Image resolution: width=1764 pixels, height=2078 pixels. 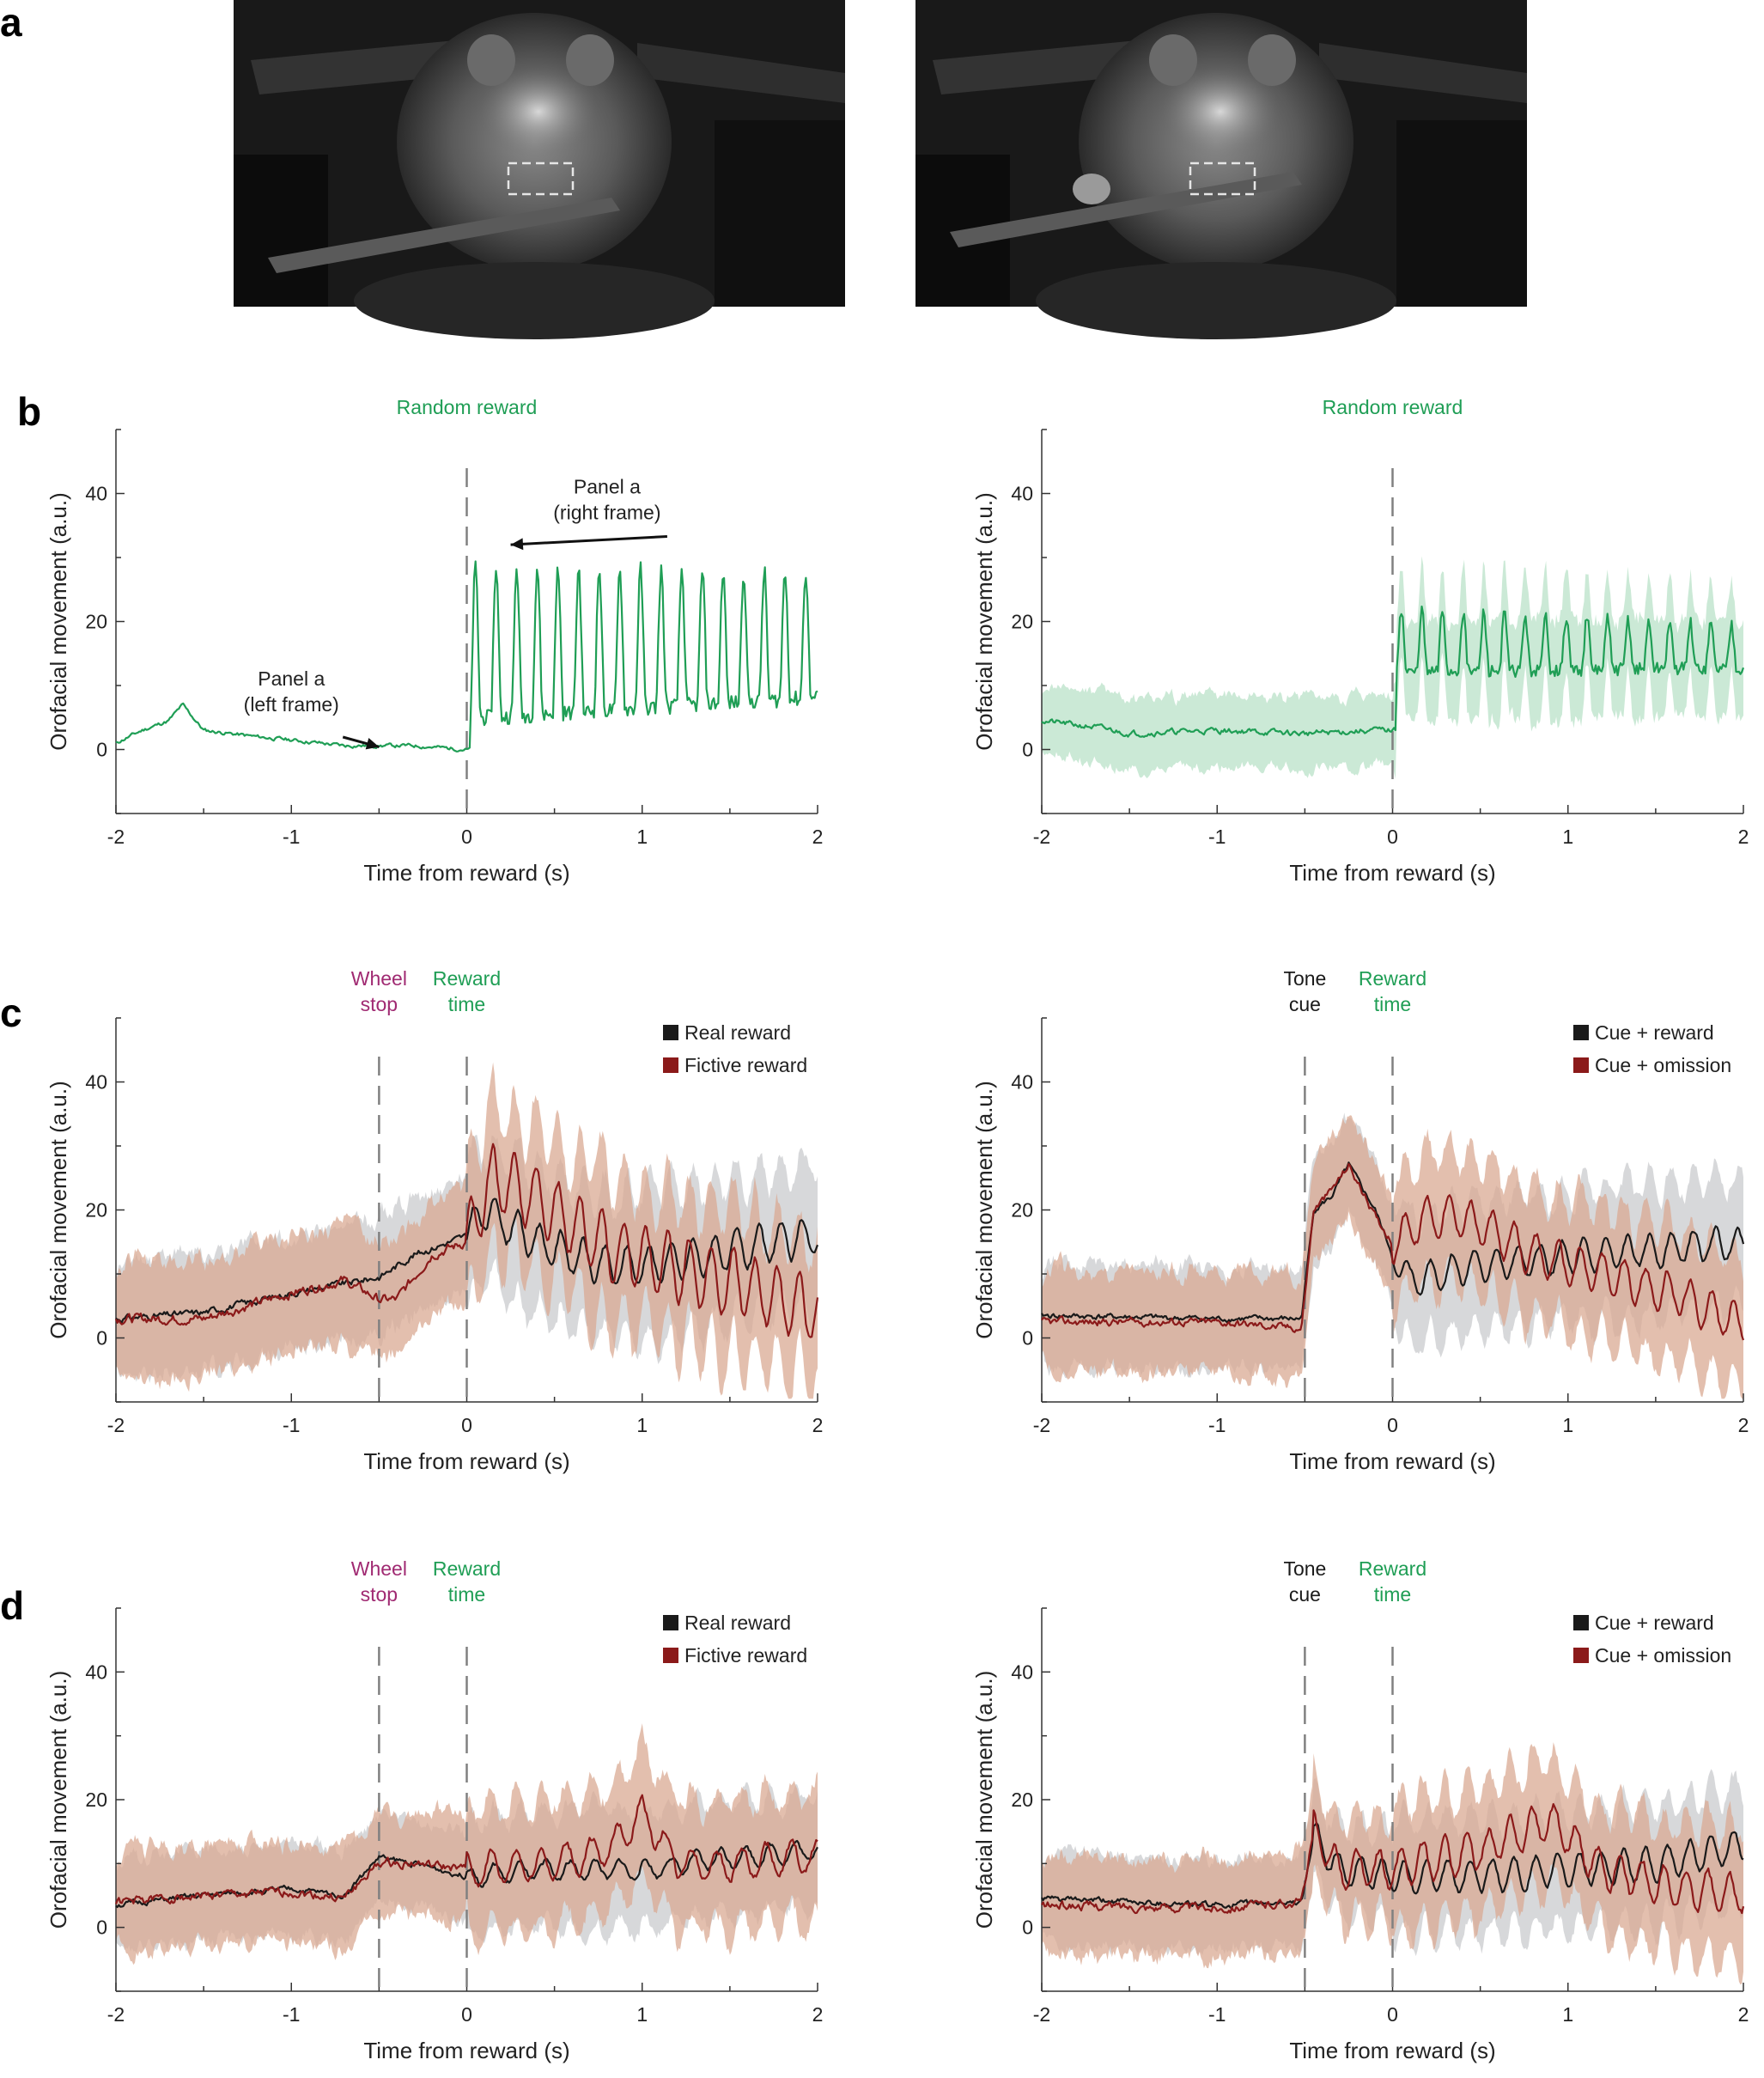 I want to click on annotation-text: (left frame), so click(x=291, y=704).